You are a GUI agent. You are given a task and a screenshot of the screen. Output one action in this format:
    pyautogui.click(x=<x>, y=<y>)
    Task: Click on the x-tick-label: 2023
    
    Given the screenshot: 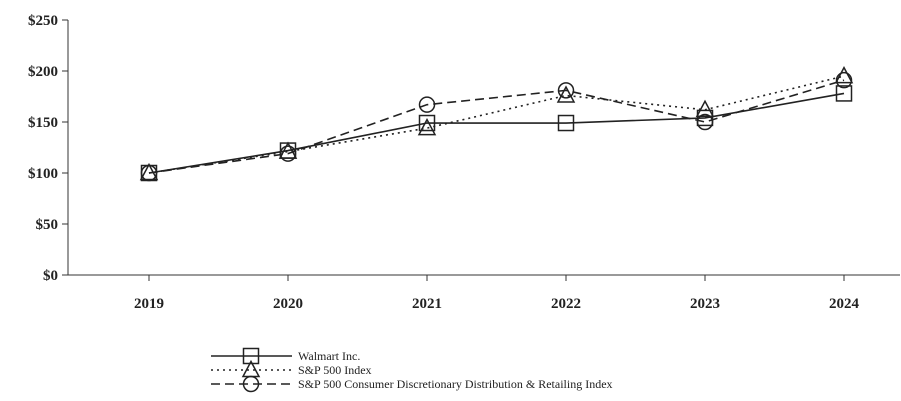 What is the action you would take?
    pyautogui.click(x=705, y=304)
    